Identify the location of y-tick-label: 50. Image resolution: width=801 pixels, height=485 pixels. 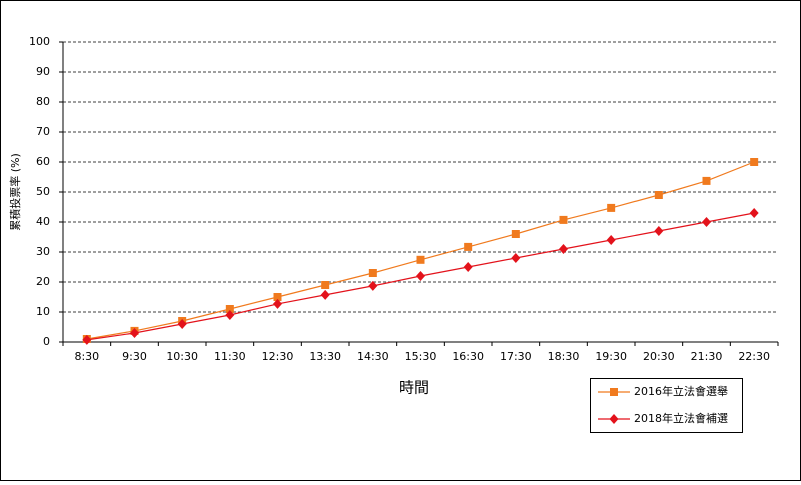
(43, 191).